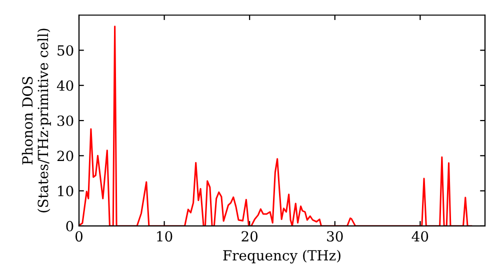  Describe the element at coordinates (335, 236) in the screenshot. I see `x-tick-label: 30` at that location.